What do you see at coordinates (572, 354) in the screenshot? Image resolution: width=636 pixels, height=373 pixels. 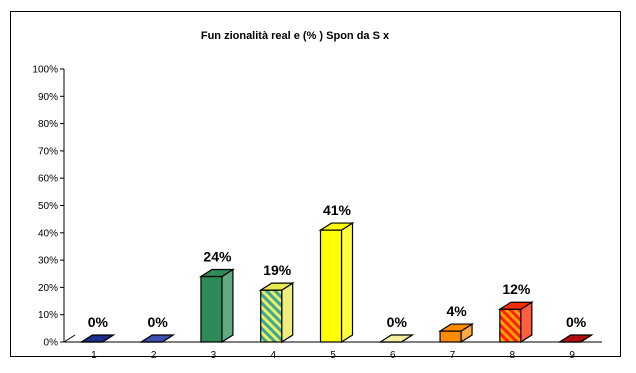 I see `x-tick-label: 9` at bounding box center [572, 354].